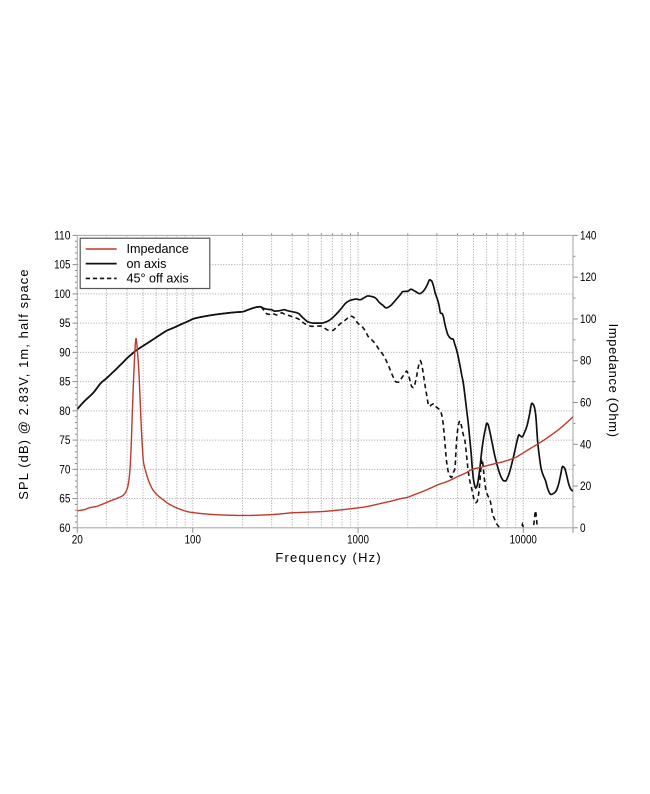 Image resolution: width=650 pixels, height=794 pixels. What do you see at coordinates (64, 440) in the screenshot?
I see `svg-text: 75` at bounding box center [64, 440].